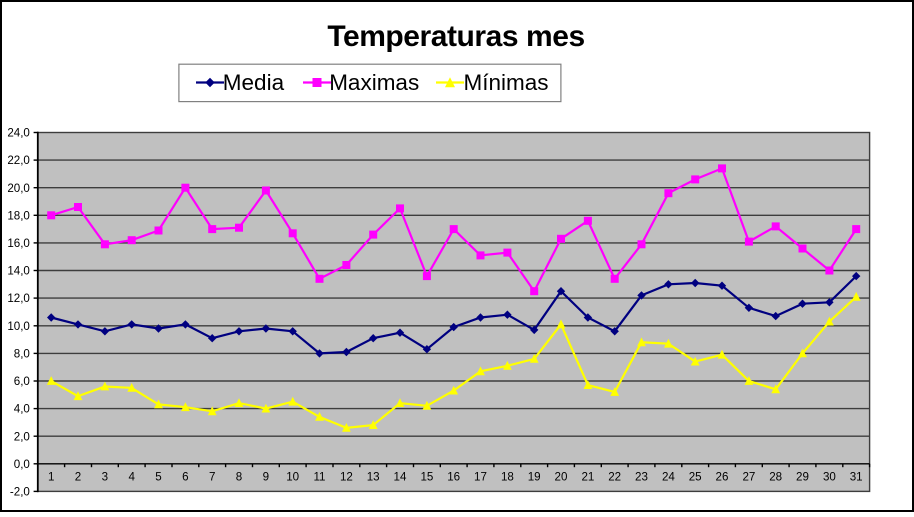 This screenshot has height=517, width=914. Describe the element at coordinates (614, 476) in the screenshot. I see `svg-text: 22` at that location.